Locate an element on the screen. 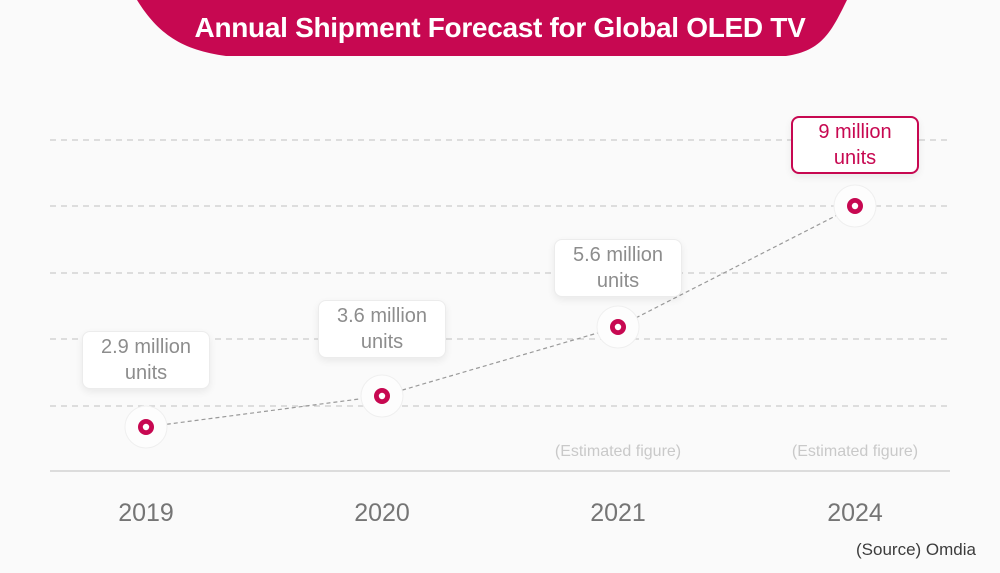 Image resolution: width=1000 pixels, height=573 pixels. year-label-2021: 2021 is located at coordinates (618, 513).